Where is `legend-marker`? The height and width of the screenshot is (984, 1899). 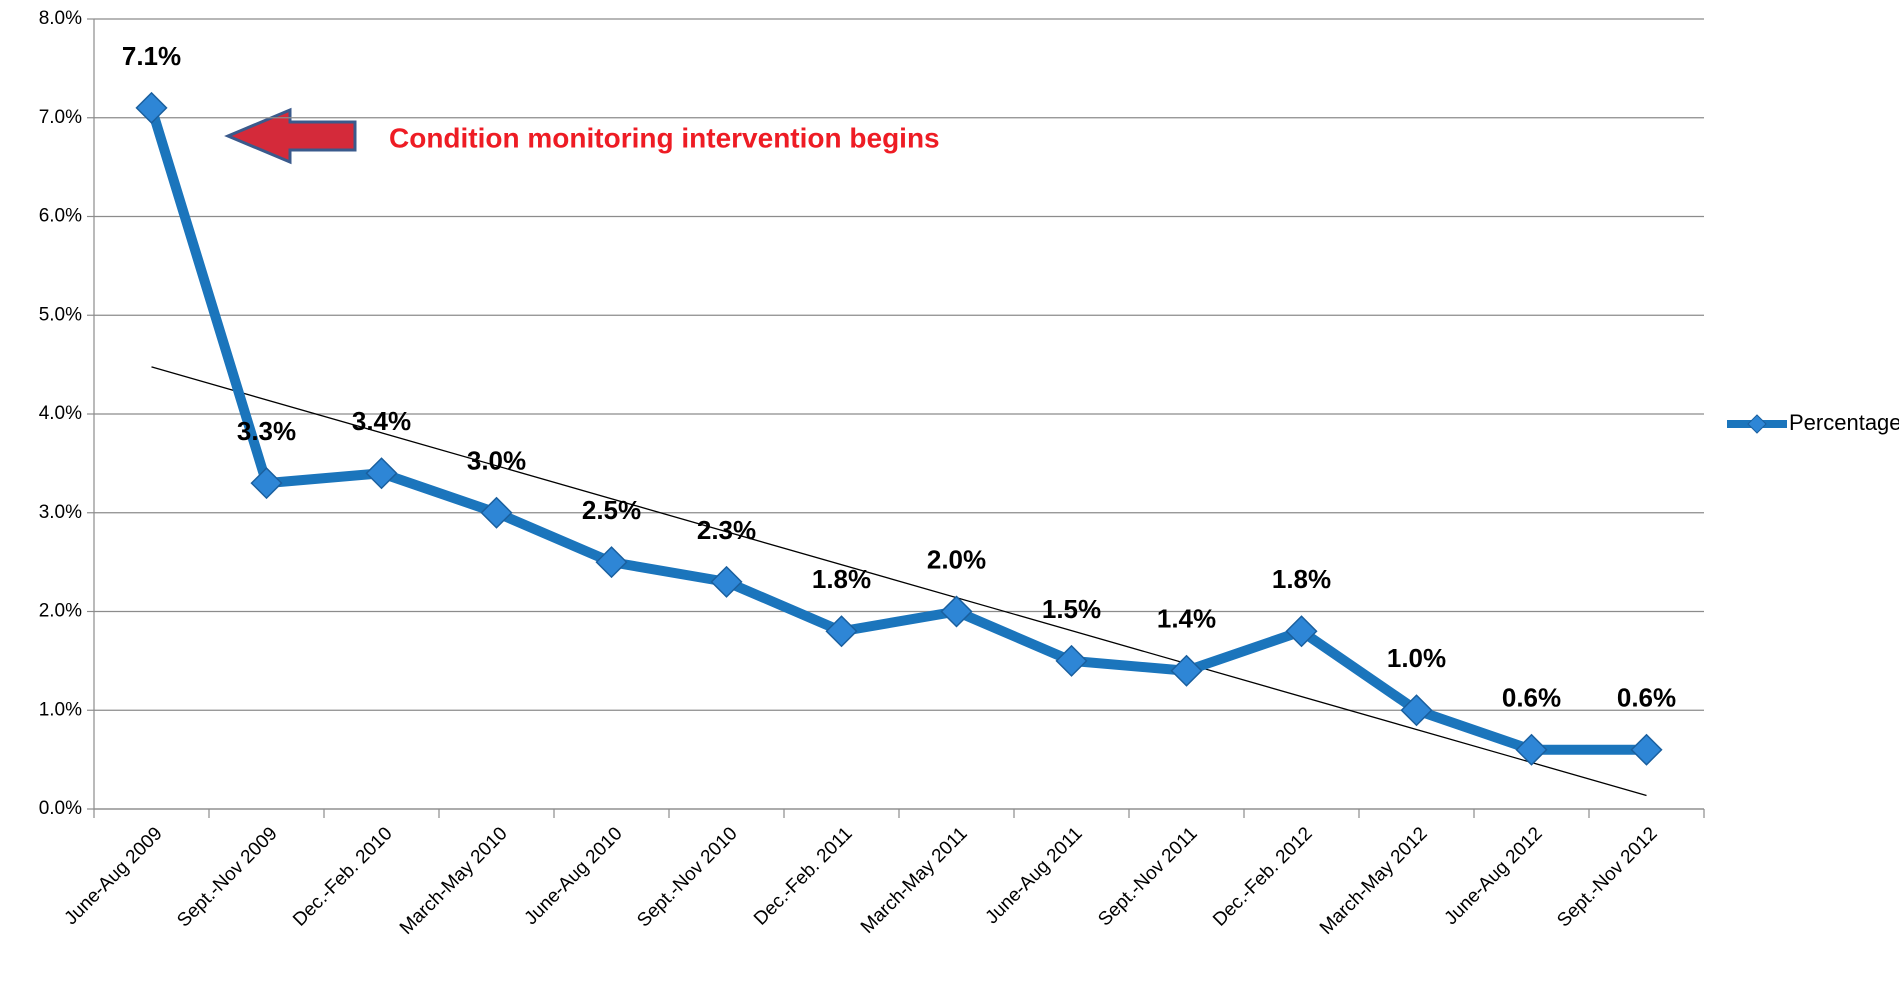
legend-marker is located at coordinates (1757, 424).